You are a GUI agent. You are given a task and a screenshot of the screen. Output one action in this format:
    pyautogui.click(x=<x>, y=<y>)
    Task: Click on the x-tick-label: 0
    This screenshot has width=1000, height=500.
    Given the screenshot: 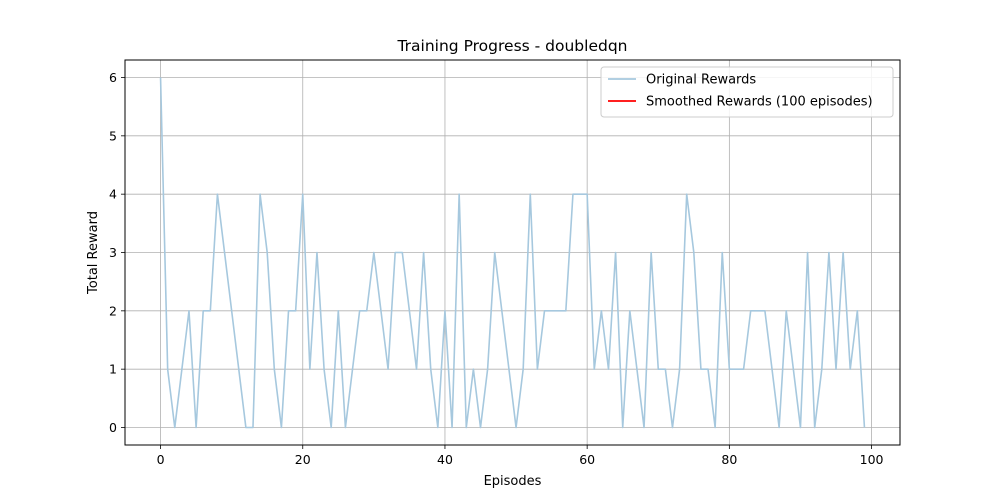 What is the action you would take?
    pyautogui.click(x=161, y=459)
    